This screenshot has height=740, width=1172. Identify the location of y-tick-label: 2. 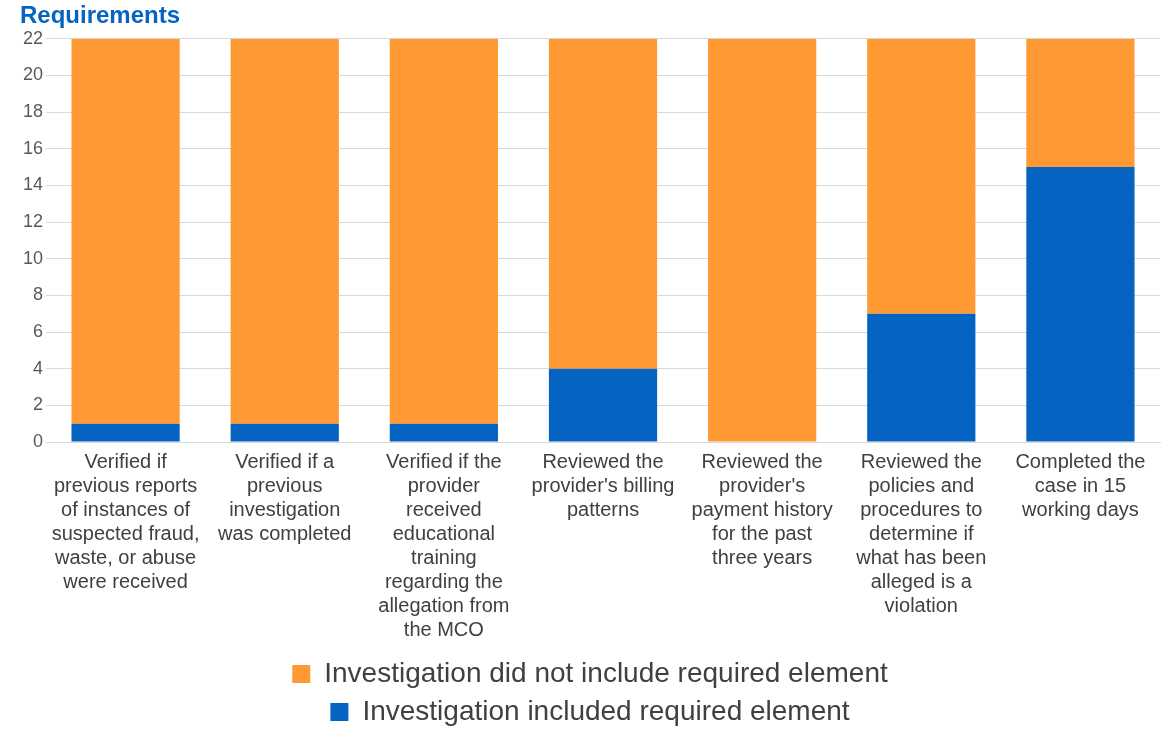
(38, 404).